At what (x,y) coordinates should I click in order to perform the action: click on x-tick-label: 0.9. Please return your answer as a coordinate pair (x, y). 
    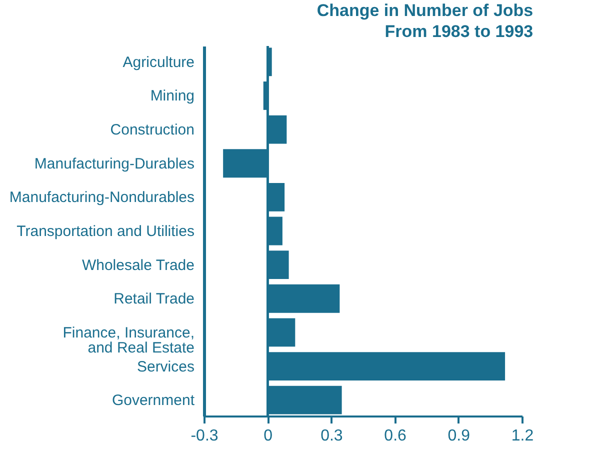
    Looking at the image, I should click on (459, 436).